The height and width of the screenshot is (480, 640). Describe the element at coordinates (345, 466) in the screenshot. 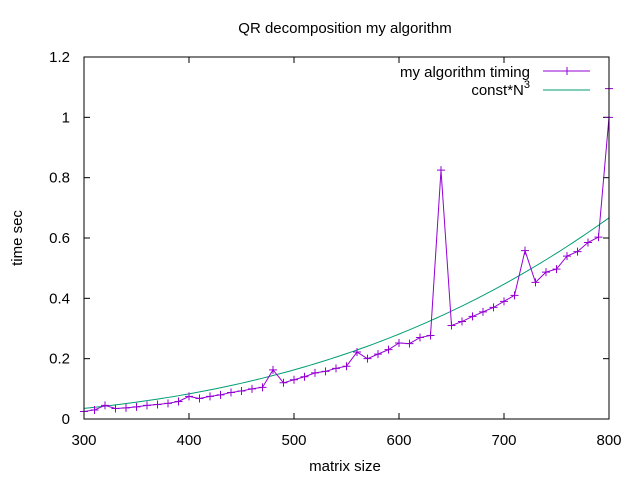

I see `x-axis-label: matrix size` at that location.